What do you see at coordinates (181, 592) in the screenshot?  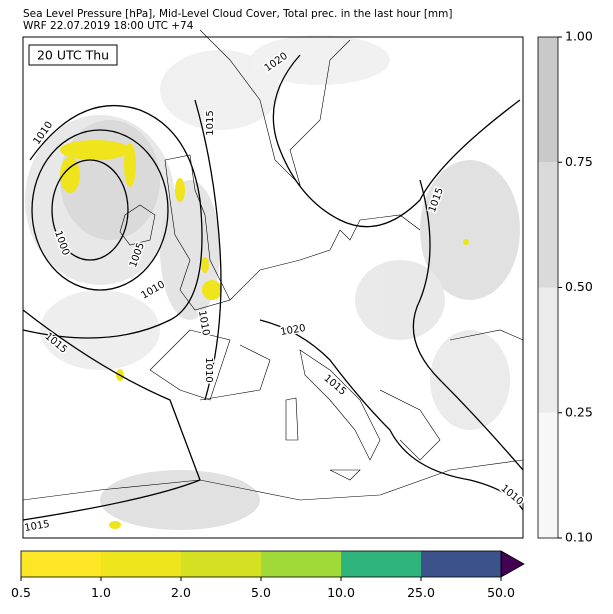 I see `colorbar-tick-label: 2.0` at bounding box center [181, 592].